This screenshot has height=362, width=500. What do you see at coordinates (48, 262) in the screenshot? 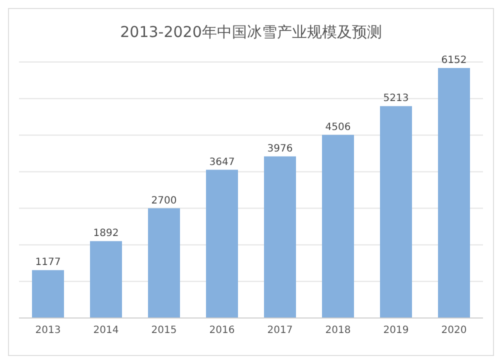
I see `data-label: 1177` at bounding box center [48, 262].